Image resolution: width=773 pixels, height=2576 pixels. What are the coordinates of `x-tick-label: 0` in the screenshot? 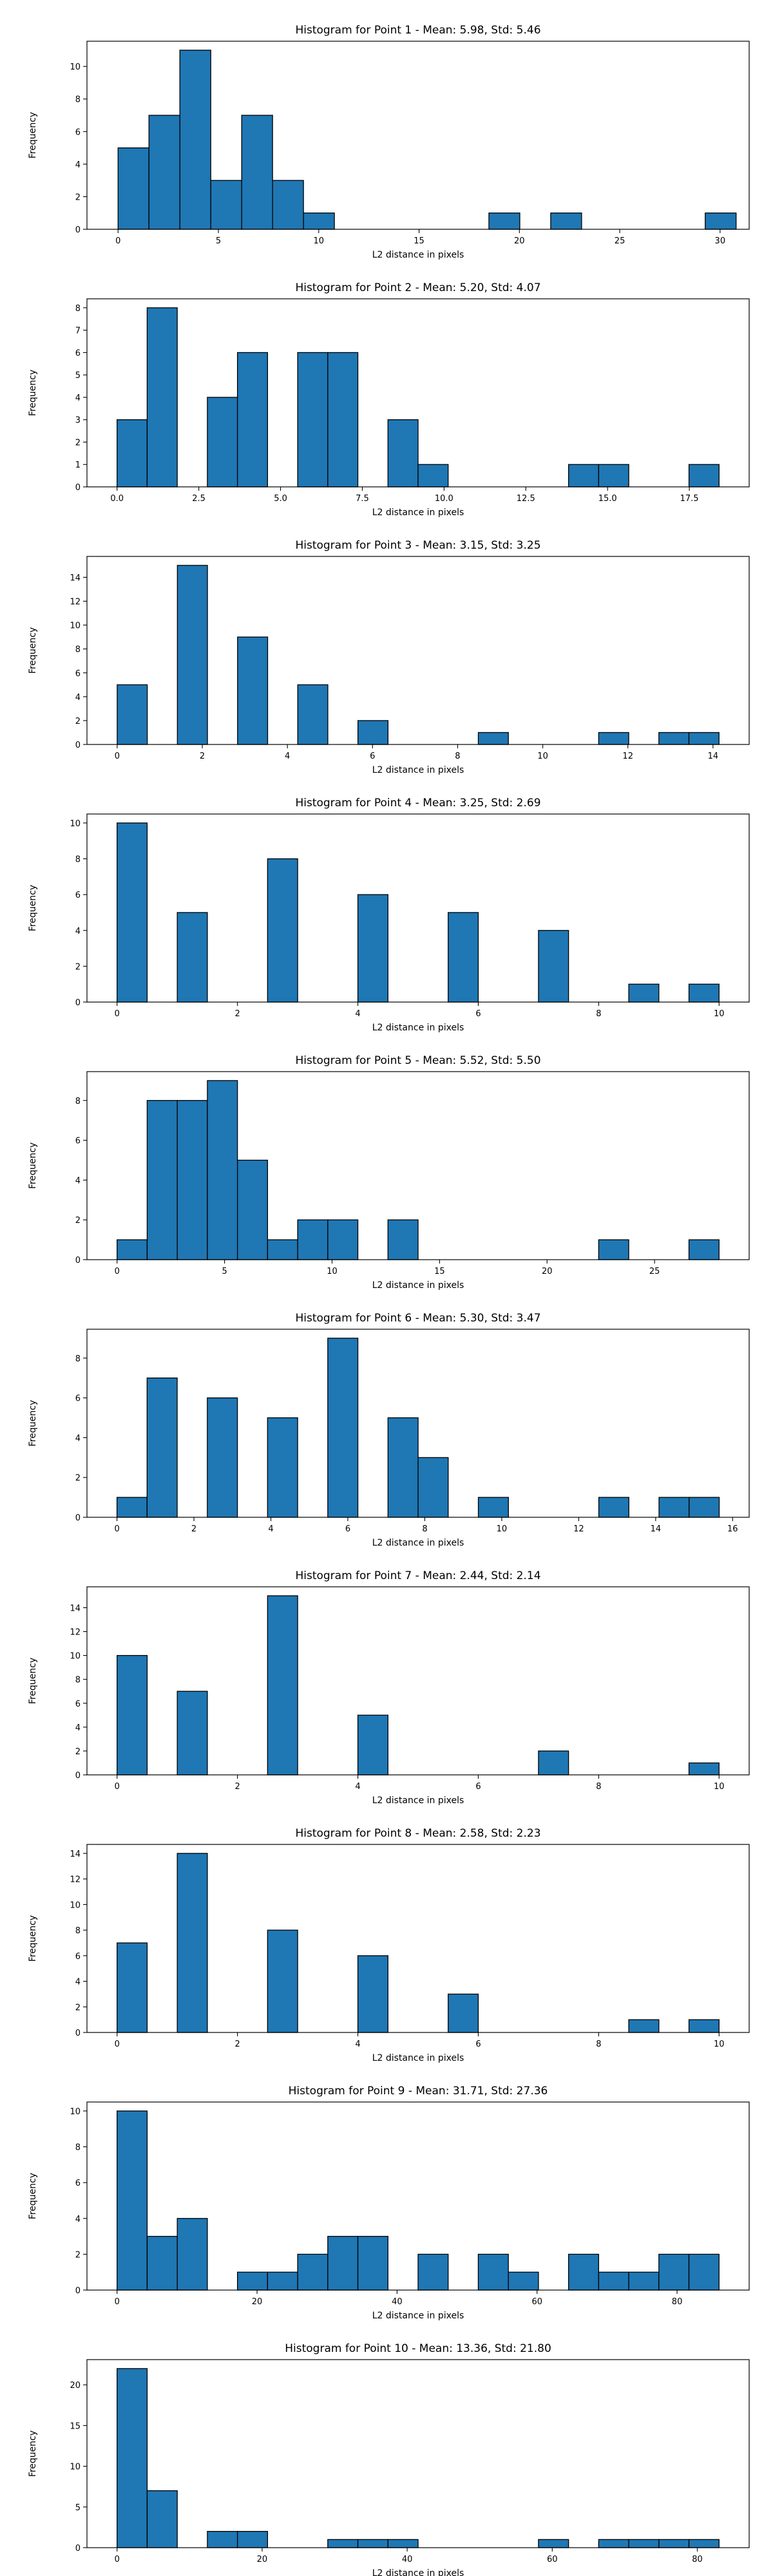 It's located at (117, 1014).